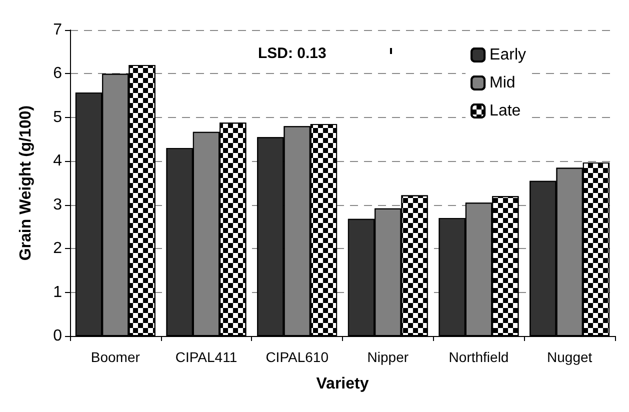 The height and width of the screenshot is (412, 629). What do you see at coordinates (508, 55) in the screenshot?
I see `legend-label: Early` at bounding box center [508, 55].